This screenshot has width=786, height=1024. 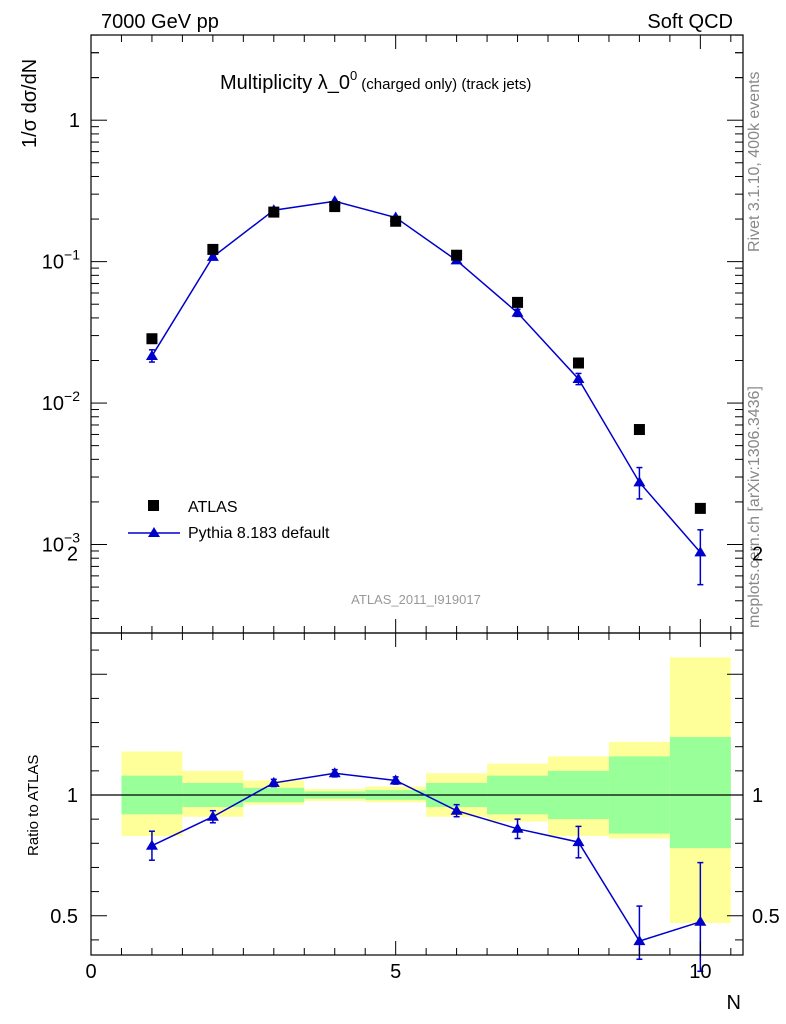 I want to click on plot-title-sub: (charged only) (track jets), so click(x=446, y=84).